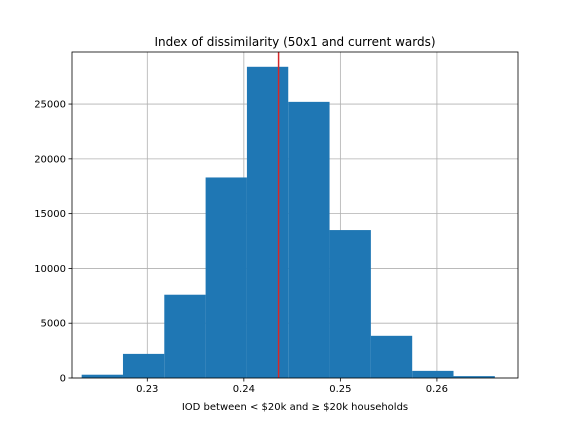 The height and width of the screenshot is (432, 576). Describe the element at coordinates (295, 407) in the screenshot. I see `x-axis-label: IOD between < $20k and ≥ $20k households` at that location.